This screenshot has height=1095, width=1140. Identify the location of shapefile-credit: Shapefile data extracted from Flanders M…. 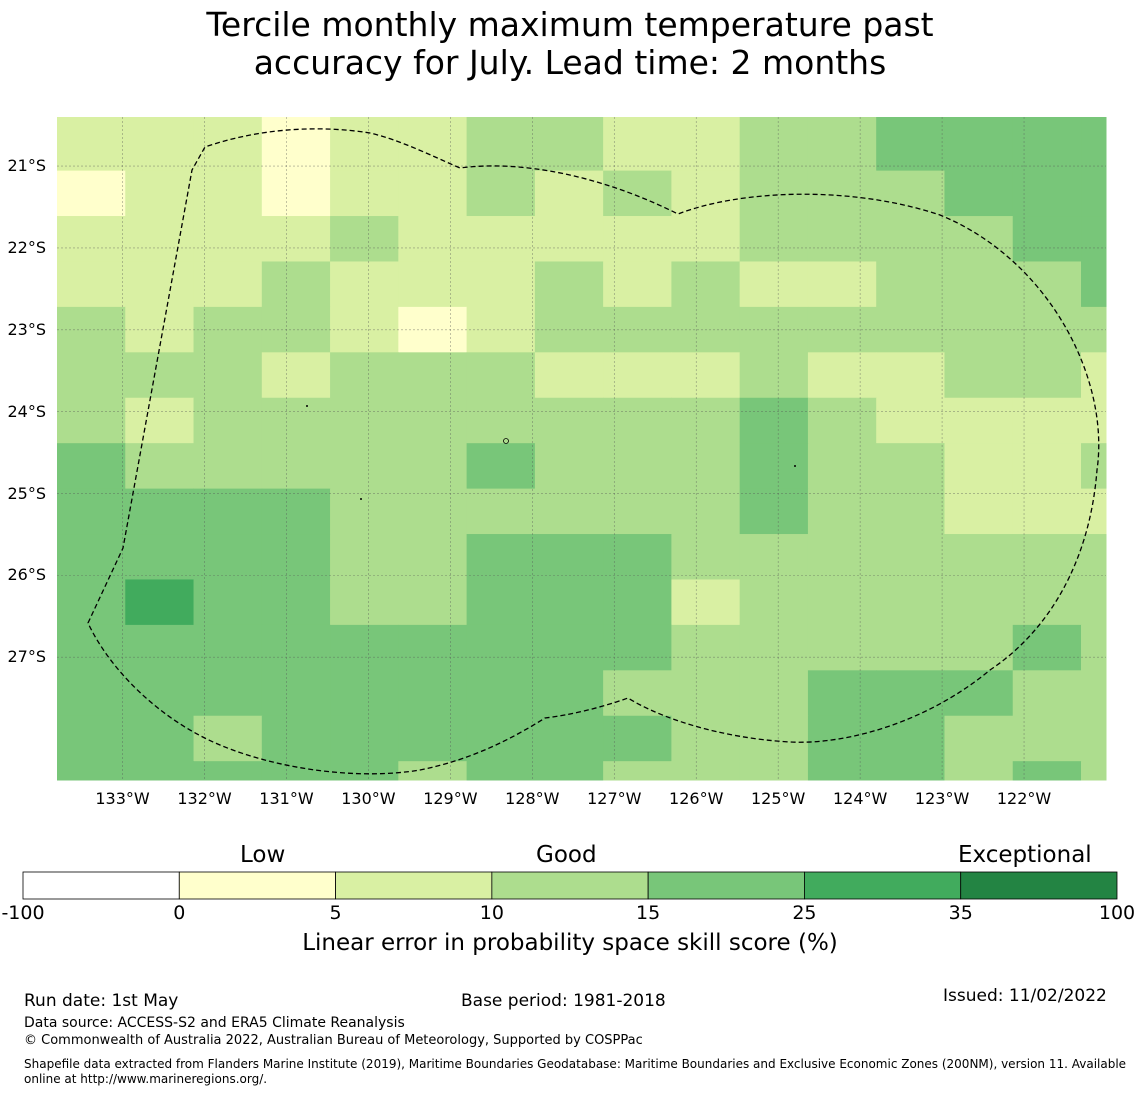
(575, 1071).